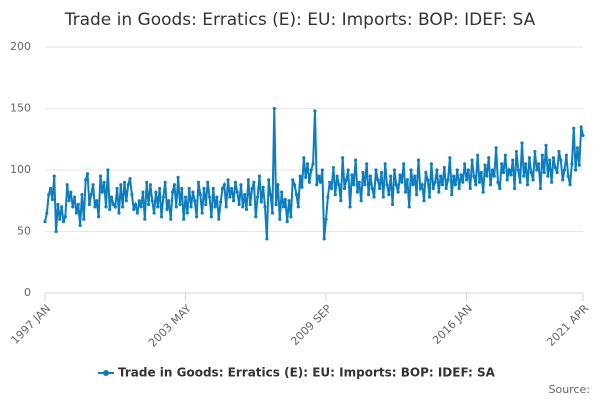  What do you see at coordinates (20, 108) in the screenshot?
I see `y-tick-label: 150` at bounding box center [20, 108].